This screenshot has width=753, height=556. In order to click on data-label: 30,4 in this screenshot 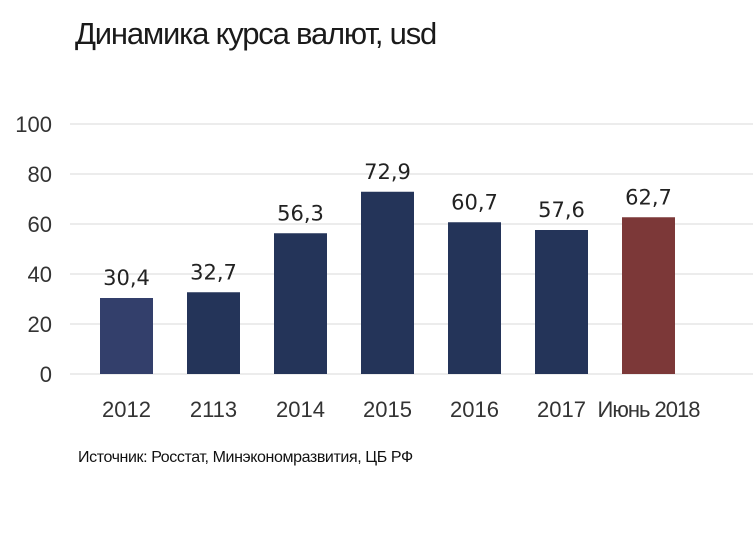, I will do `click(126, 278)`.